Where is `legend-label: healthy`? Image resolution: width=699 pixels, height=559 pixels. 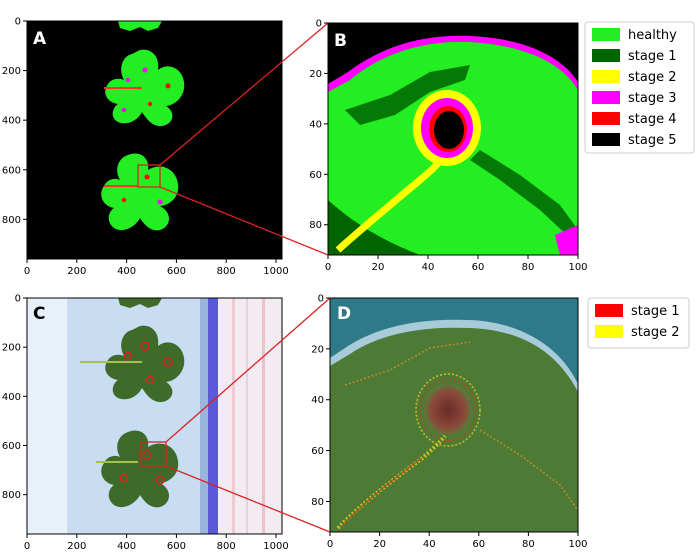
legend-label: healthy is located at coordinates (652, 35).